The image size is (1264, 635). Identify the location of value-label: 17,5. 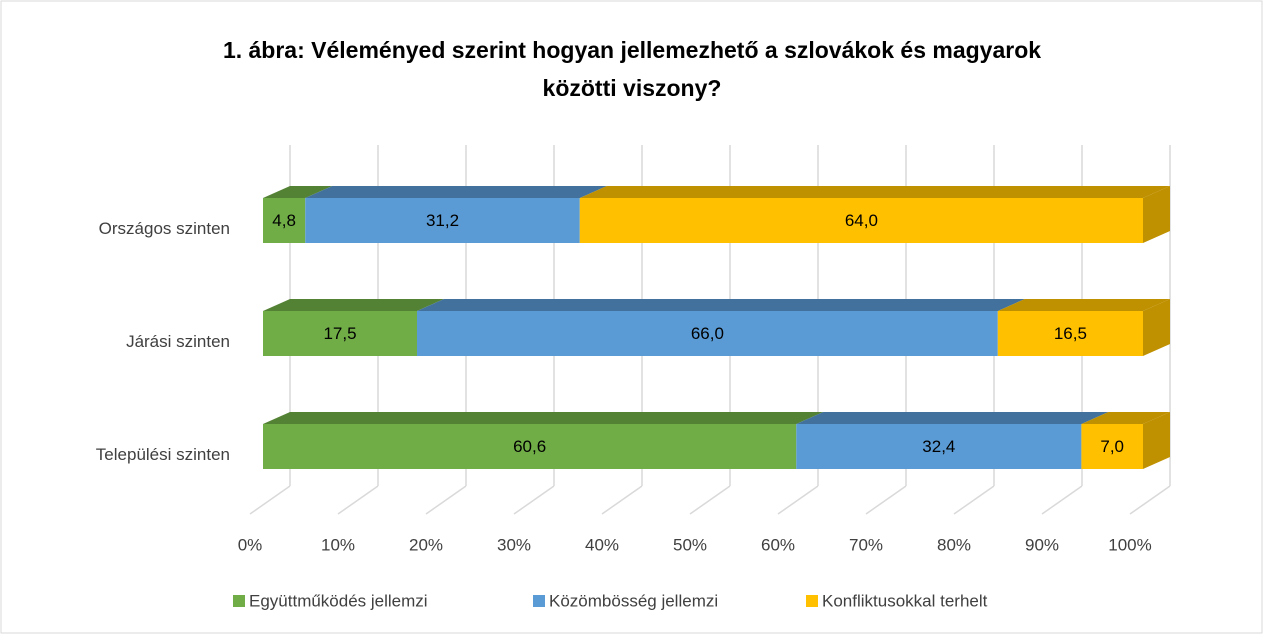
(339, 333).